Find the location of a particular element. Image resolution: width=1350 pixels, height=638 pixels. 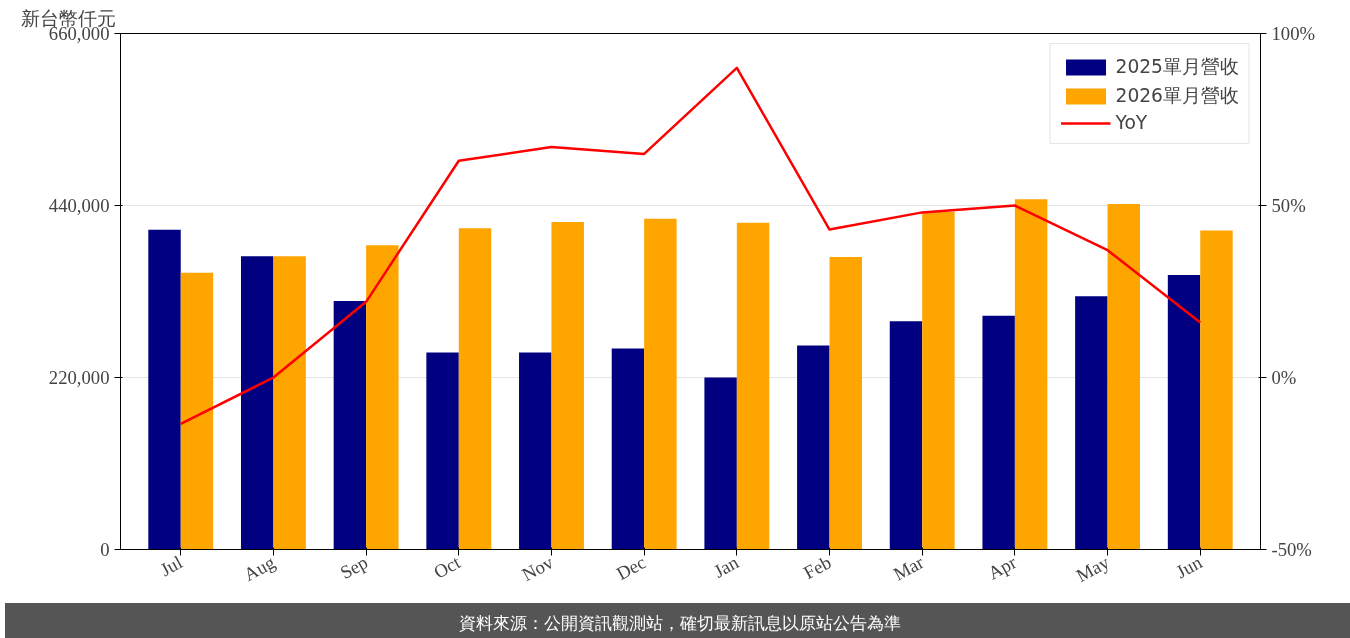

x-tick-label: Aug is located at coordinates (259, 568).